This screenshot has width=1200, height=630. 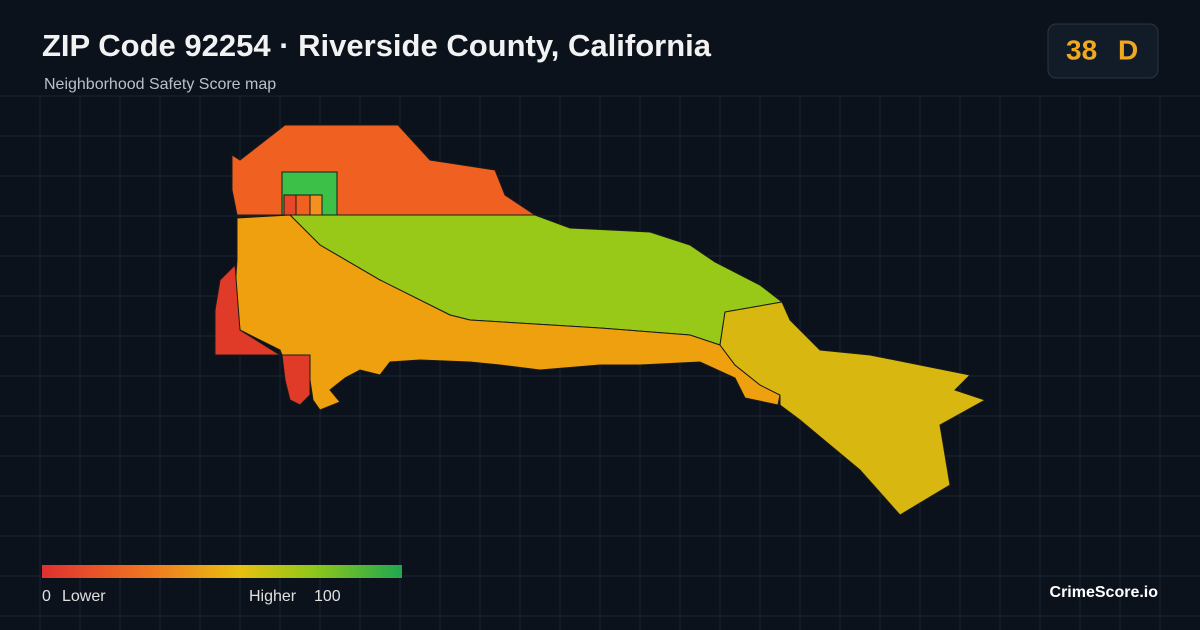 What do you see at coordinates (84, 596) in the screenshot?
I see `legend-min-label: Lower` at bounding box center [84, 596].